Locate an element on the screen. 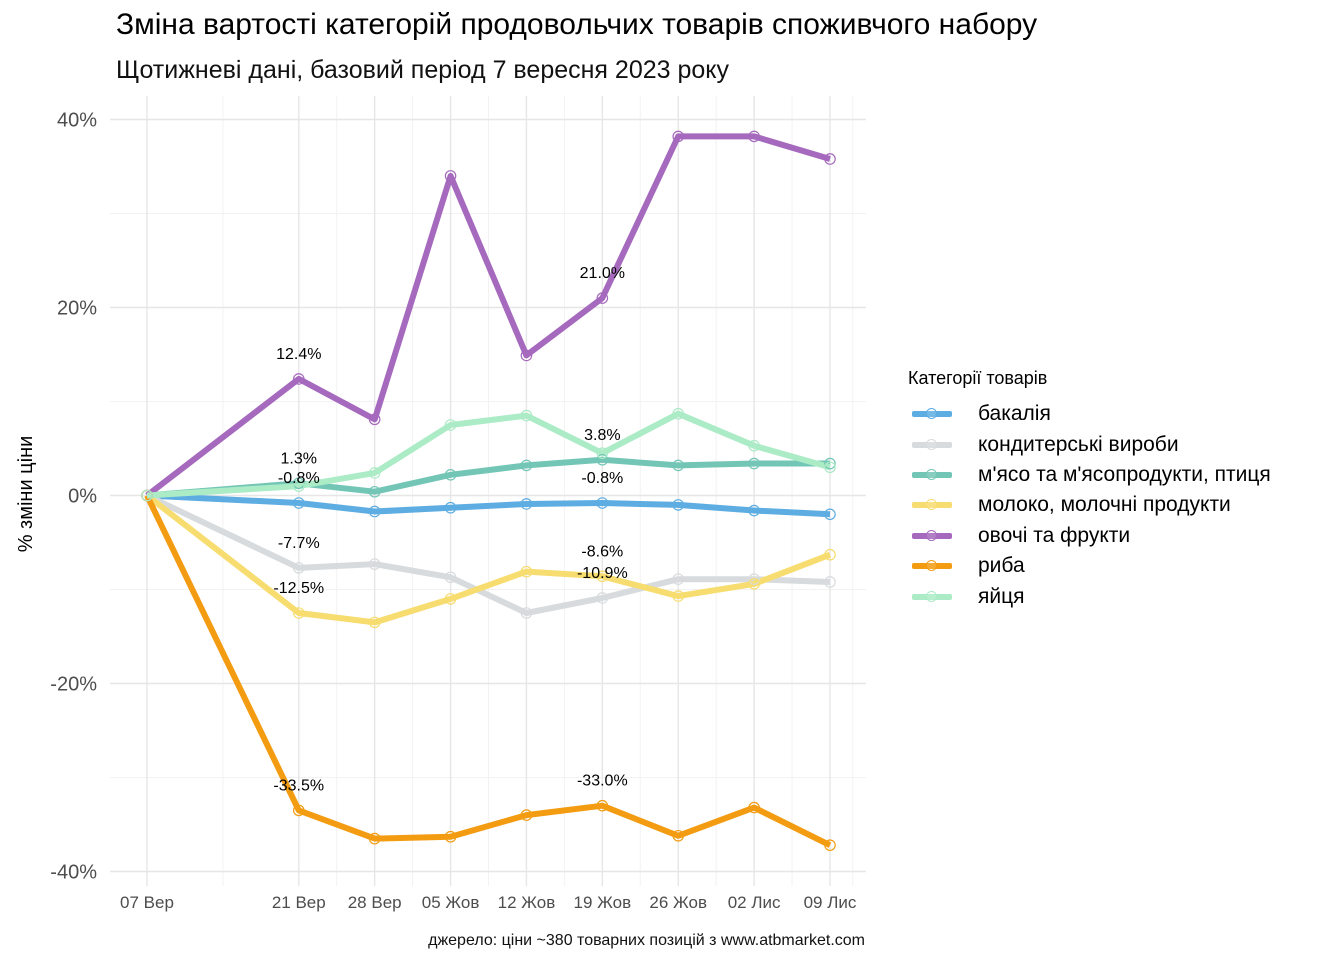 Image resolution: width=1344 pixels, height=960 pixels. legend-label: овочі та фрукти is located at coordinates (1054, 535).